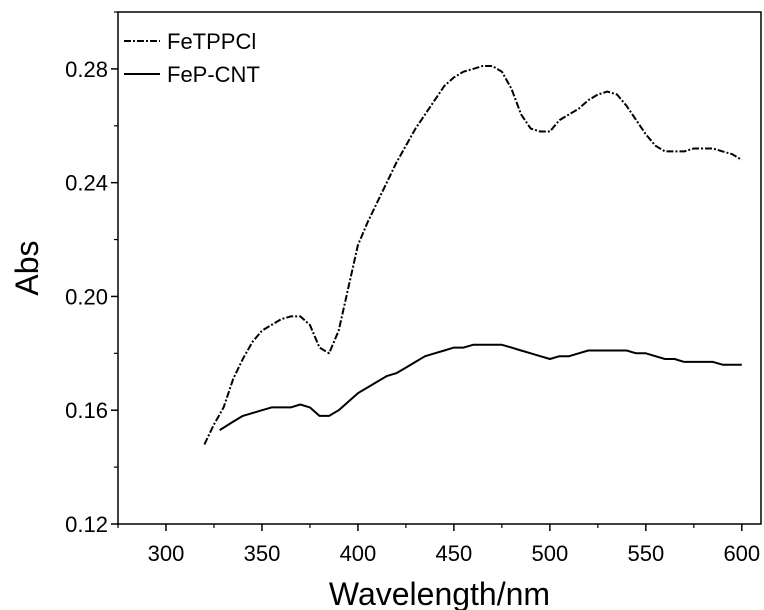 This screenshot has width=764, height=610. I want to click on y-tick-label: 0.28, so click(86, 69).